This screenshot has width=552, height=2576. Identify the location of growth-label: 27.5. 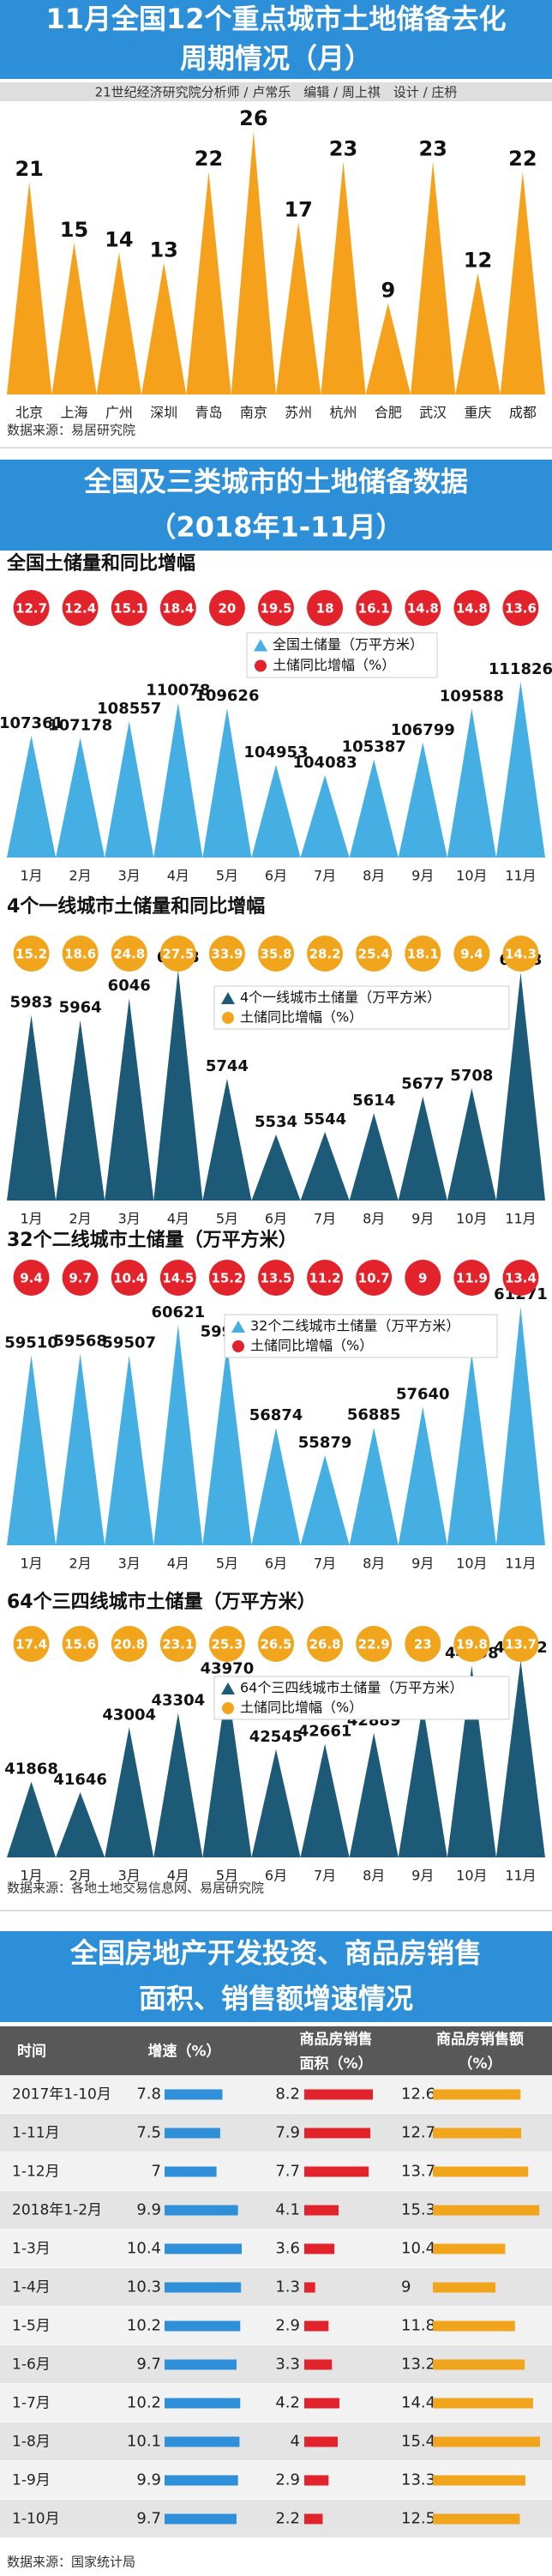
(178, 955).